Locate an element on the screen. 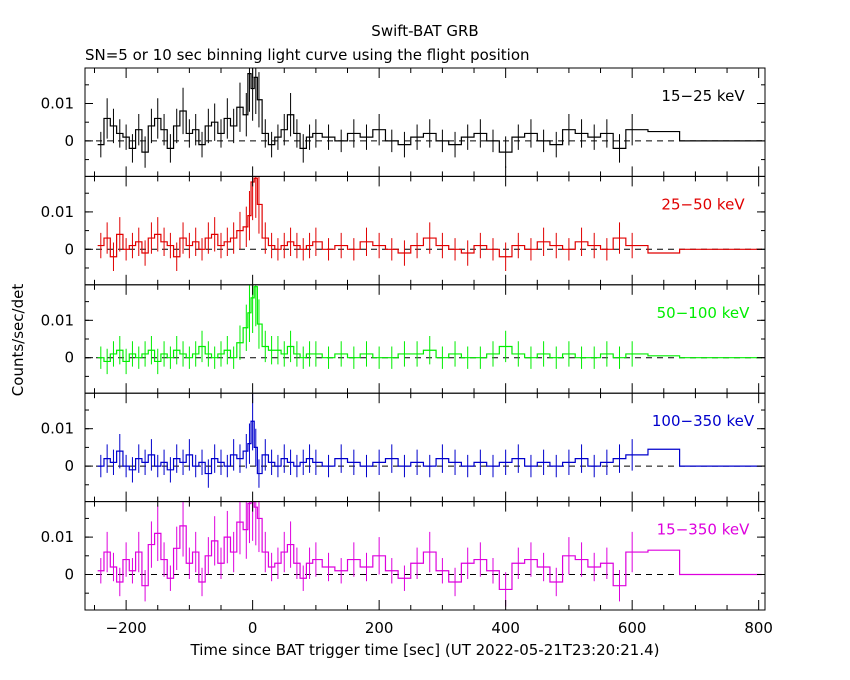 This screenshot has width=850, height=680. panel-label: 25−50 keV is located at coordinates (703, 204).